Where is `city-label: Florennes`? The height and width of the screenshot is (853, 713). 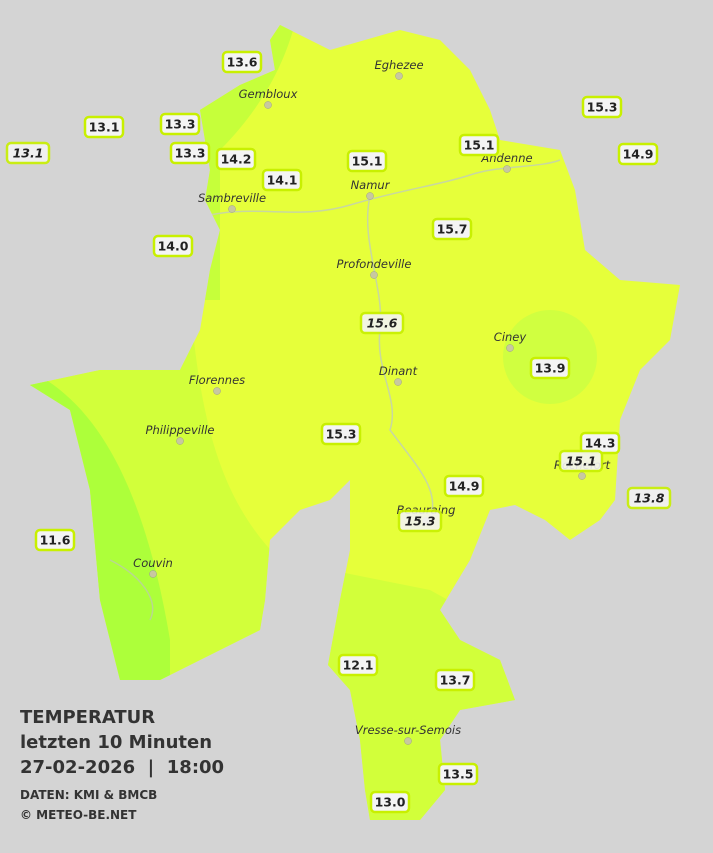
city-label: Florennes is located at coordinates (217, 380).